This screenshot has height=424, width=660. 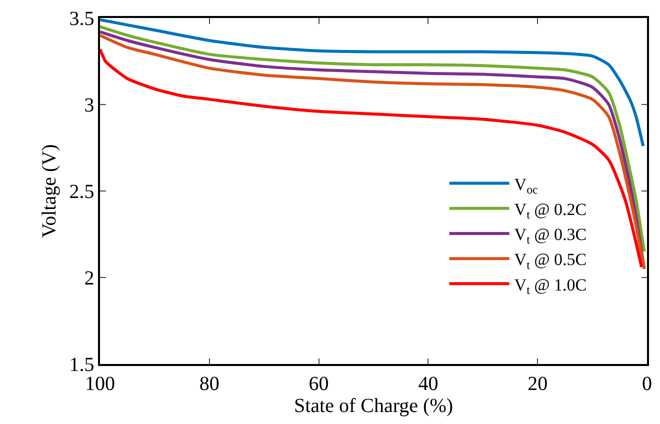 I want to click on legend-label: V$_{t}$ @ 0.3C, so click(x=550, y=236).